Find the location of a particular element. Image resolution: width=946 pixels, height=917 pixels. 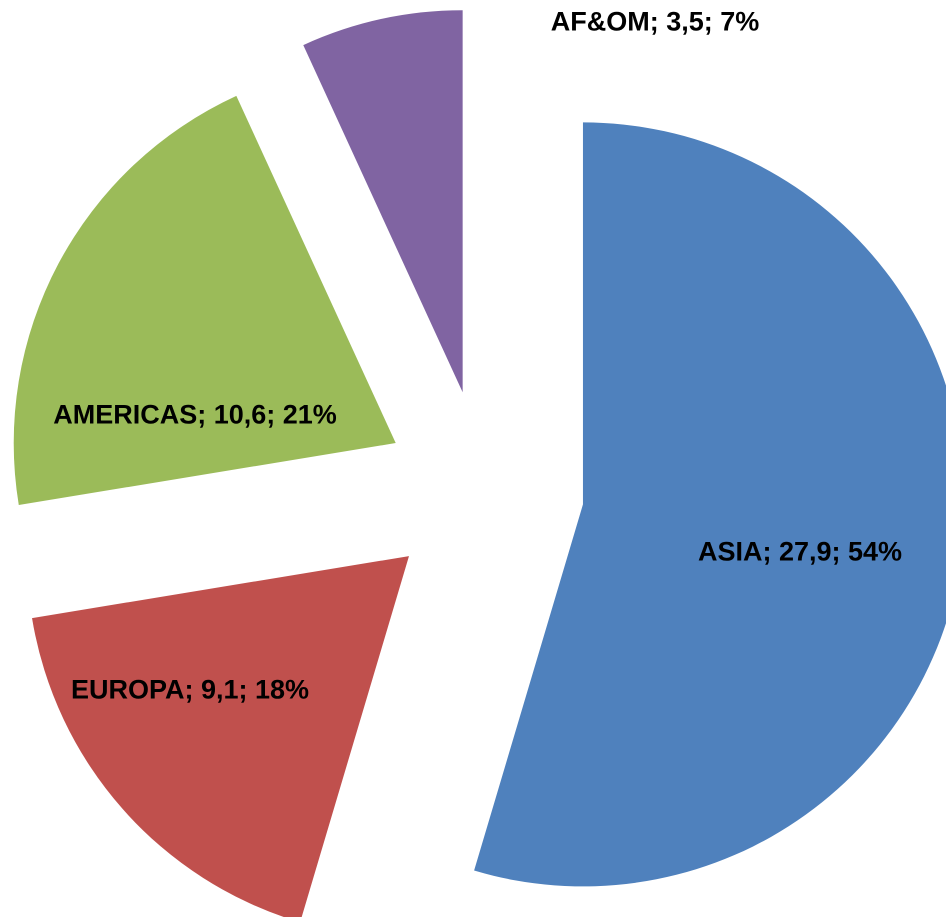

data-label: AF&OM; 3,5; 7% is located at coordinates (655, 21).